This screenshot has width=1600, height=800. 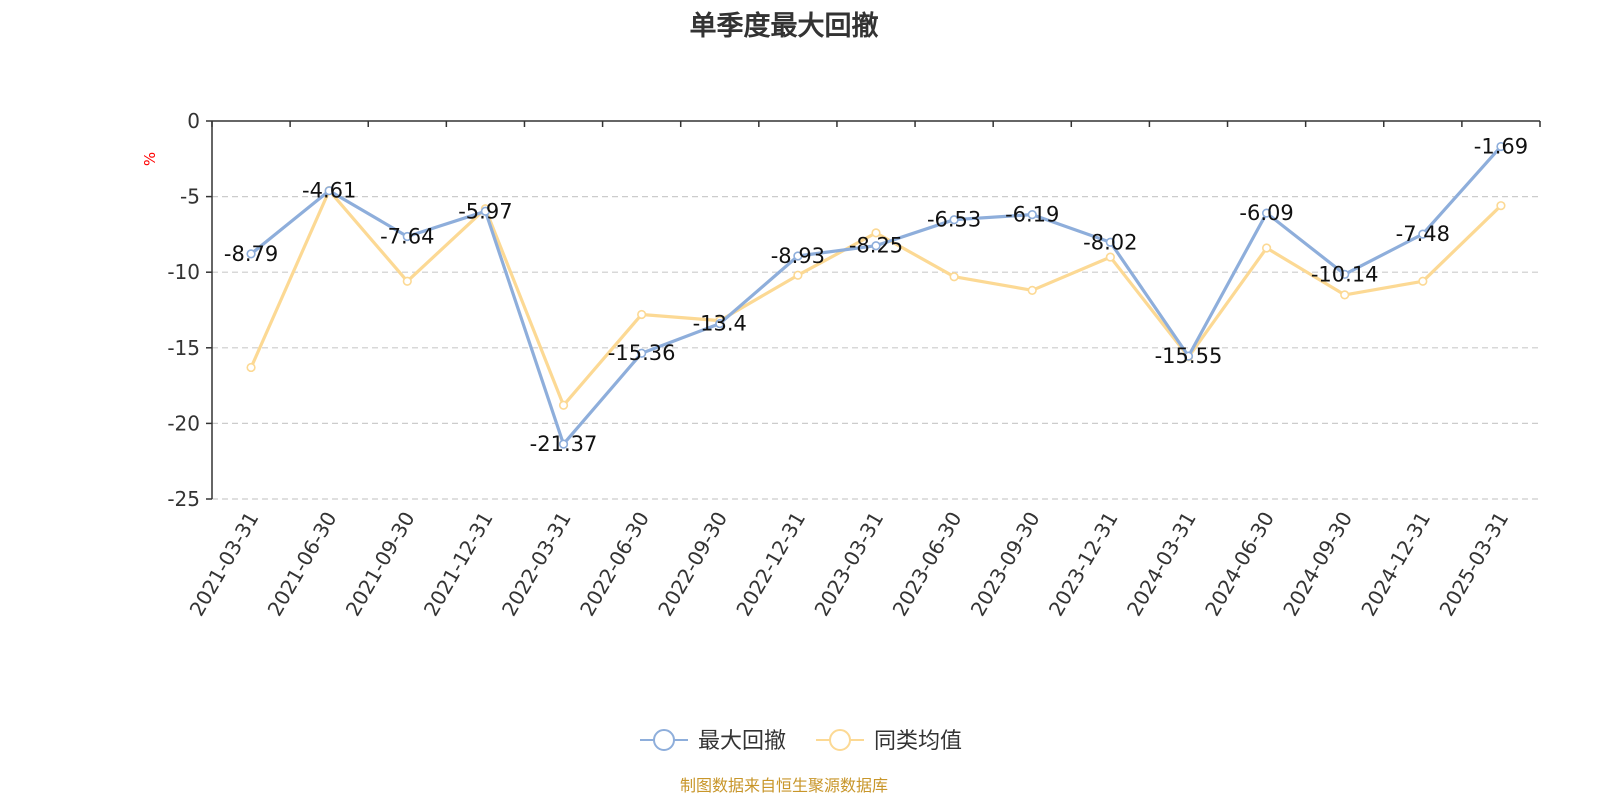 I want to click on x-tick-label: 2023-06-30, so click(x=927, y=564).